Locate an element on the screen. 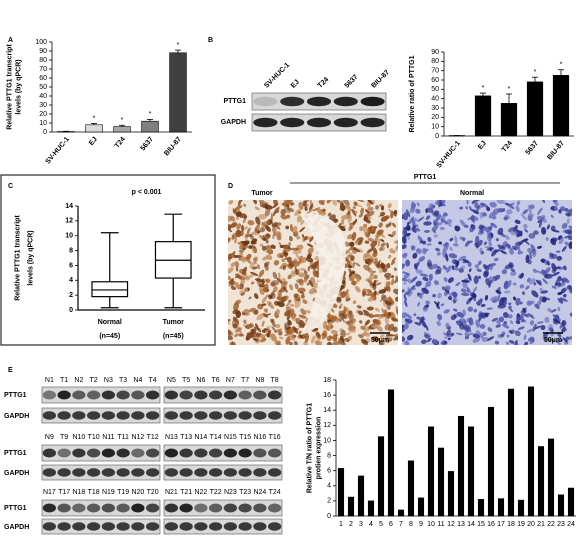 The width and height of the screenshot is (580, 537). x-tick-note: (n=45) is located at coordinates (173, 336).